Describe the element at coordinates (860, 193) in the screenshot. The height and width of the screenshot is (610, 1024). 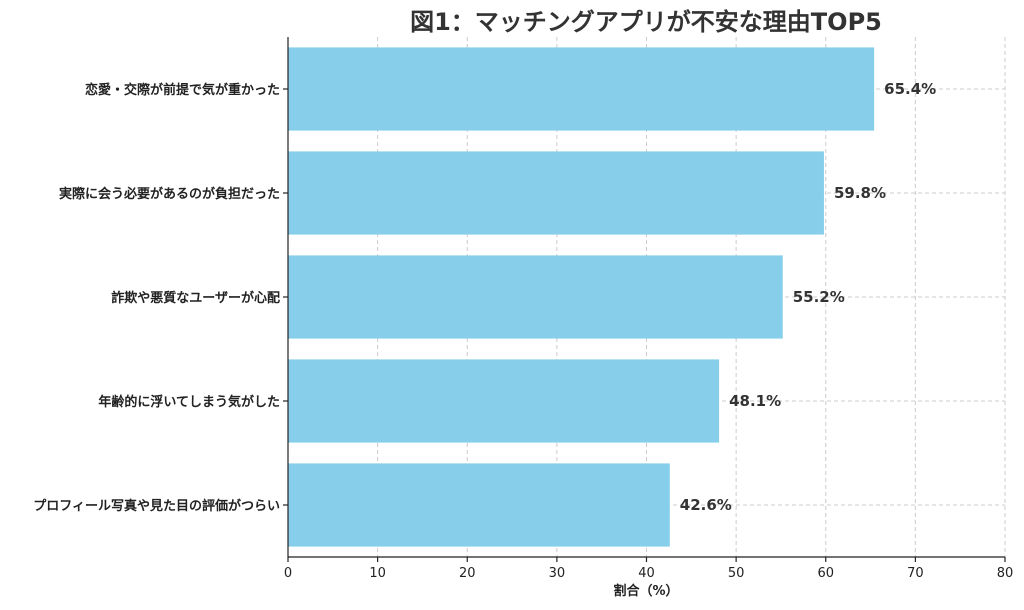
I see `bar-value-label: 59.8%` at that location.